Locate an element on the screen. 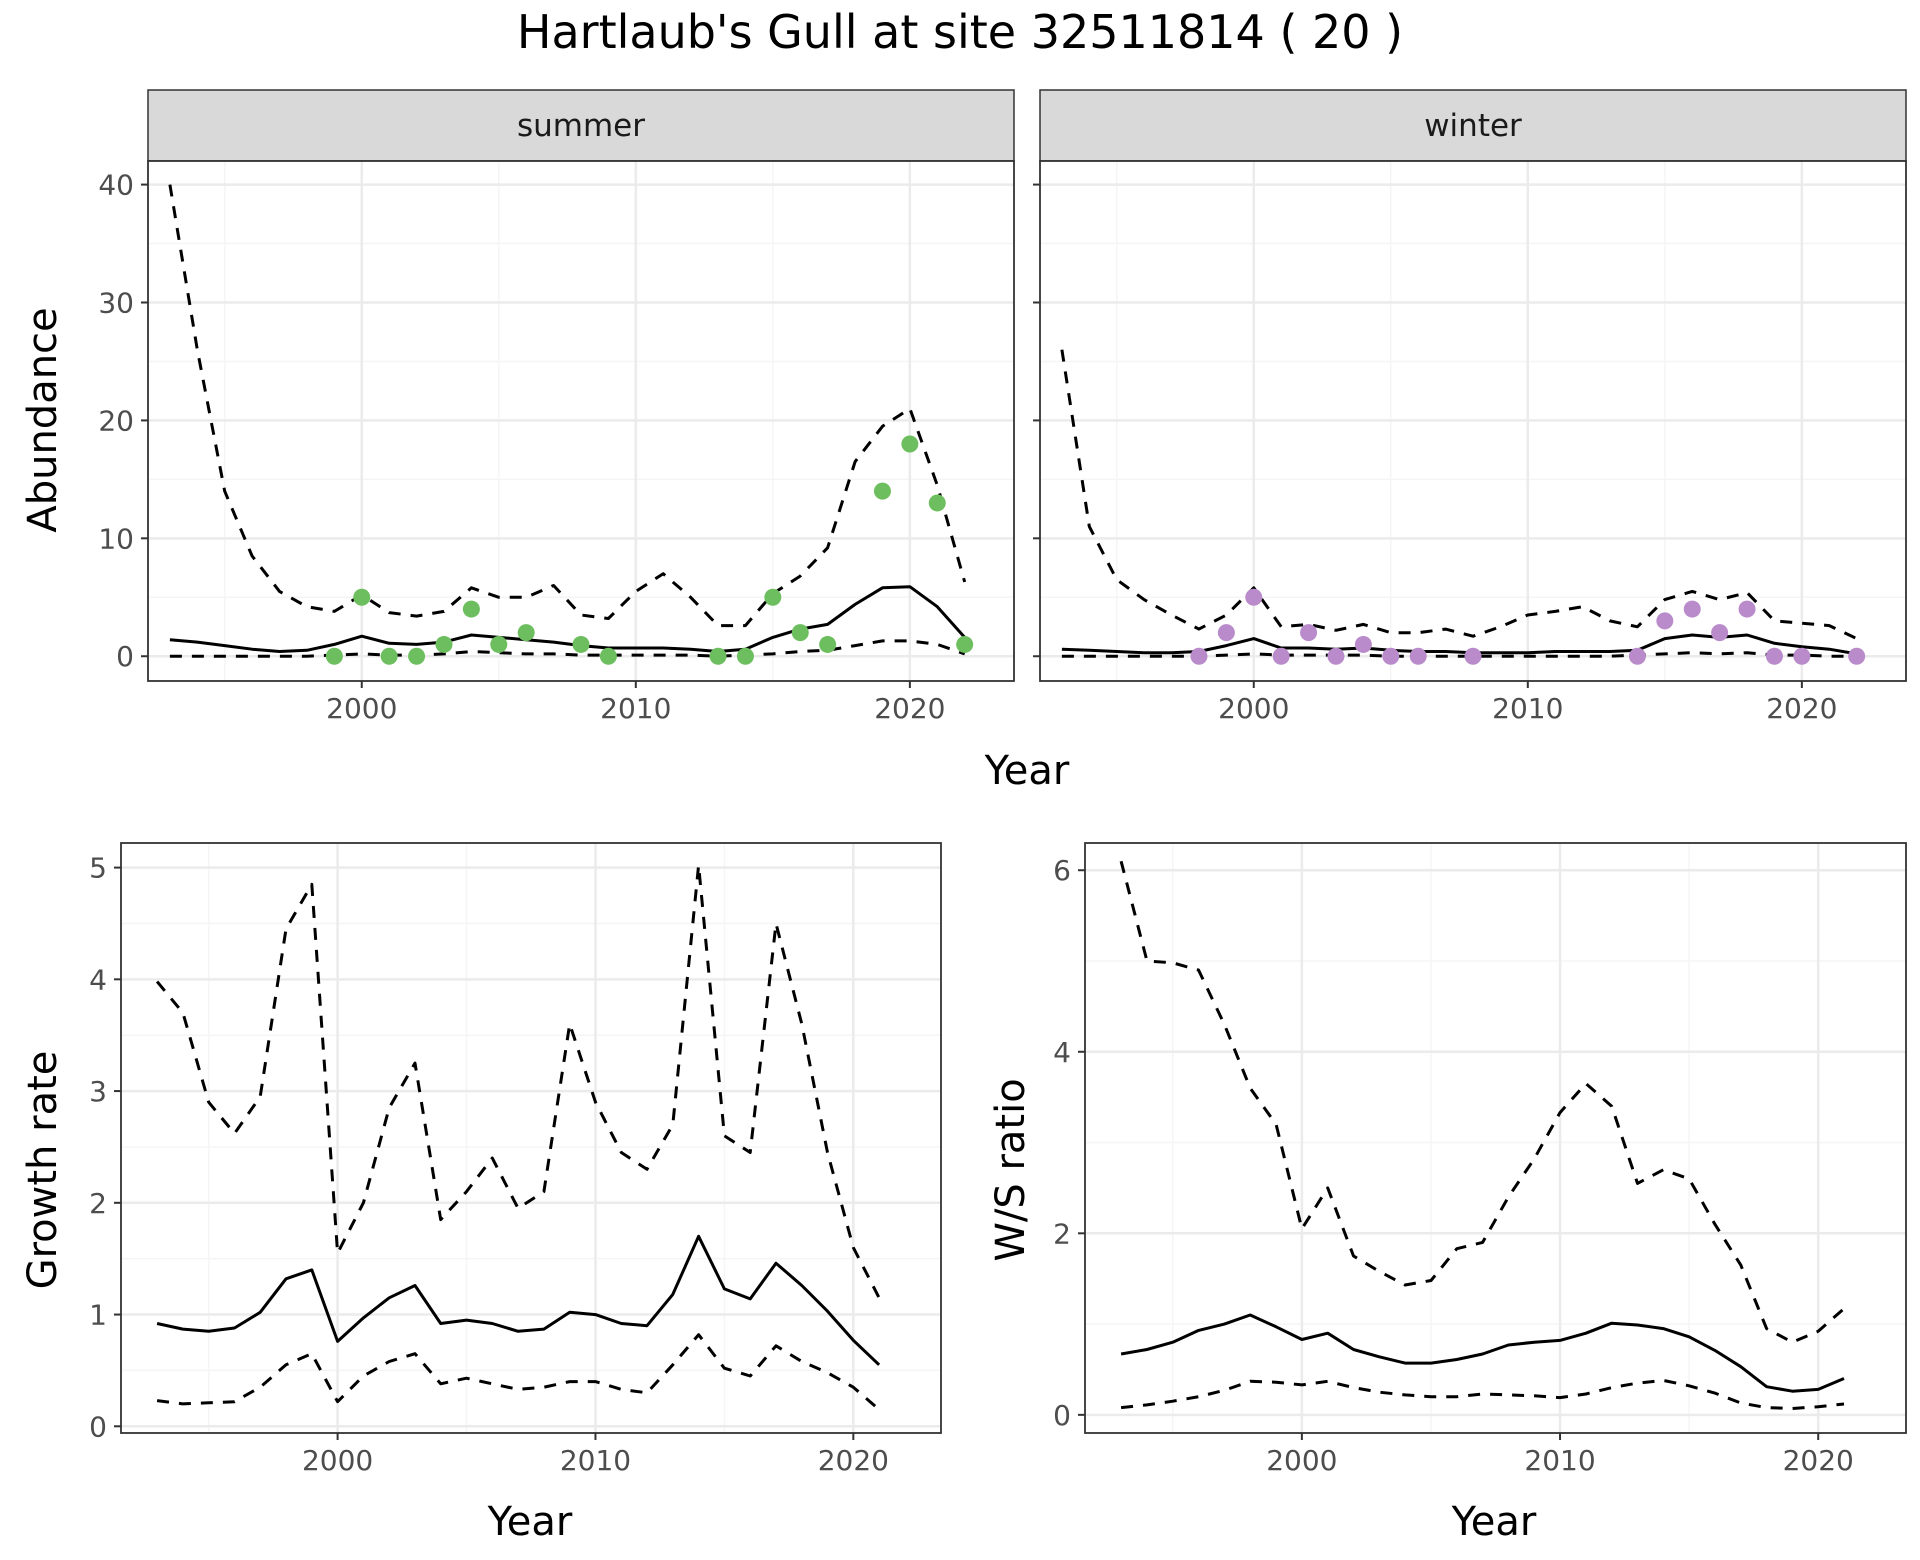 This screenshot has width=1920, height=1560. growth-y-axis-title: Growth rate is located at coordinates (43, 1170).